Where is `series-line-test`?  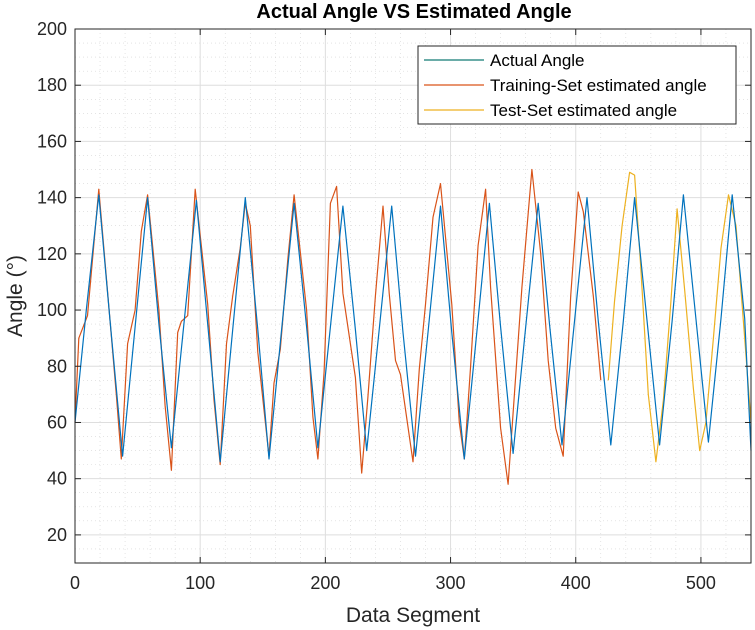 series-line-test is located at coordinates (679, 317).